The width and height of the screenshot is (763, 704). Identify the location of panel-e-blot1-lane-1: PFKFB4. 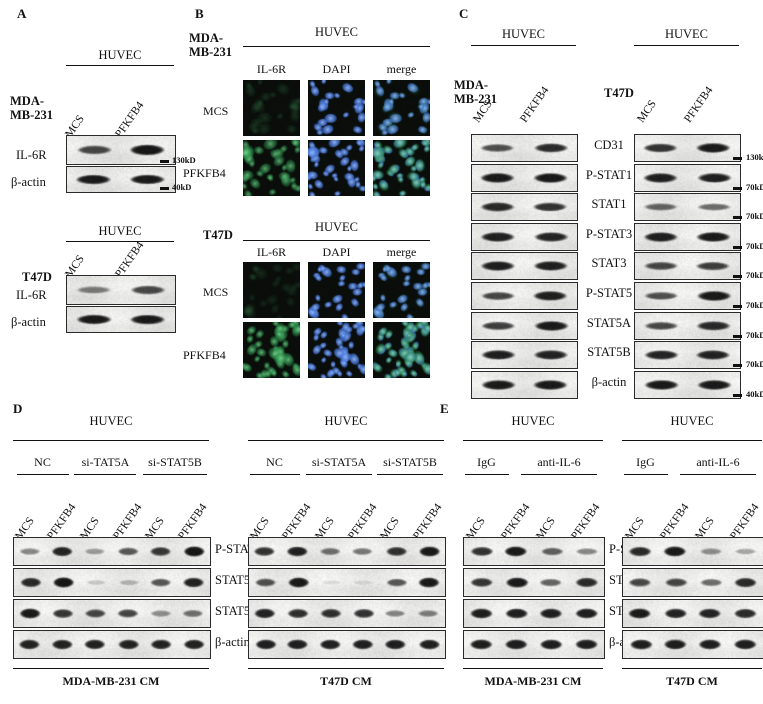
(515, 521).